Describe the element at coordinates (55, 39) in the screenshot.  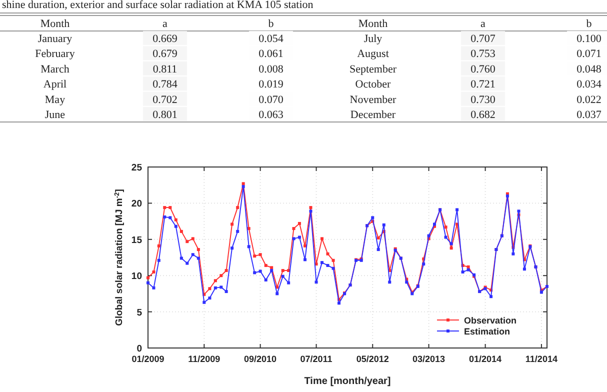
I see `y-tick-label: January` at that location.